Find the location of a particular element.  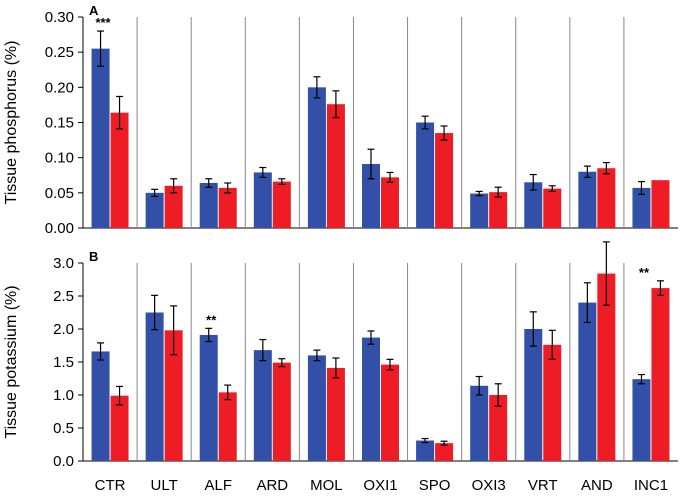

x-tick-label-and: AND is located at coordinates (597, 485).